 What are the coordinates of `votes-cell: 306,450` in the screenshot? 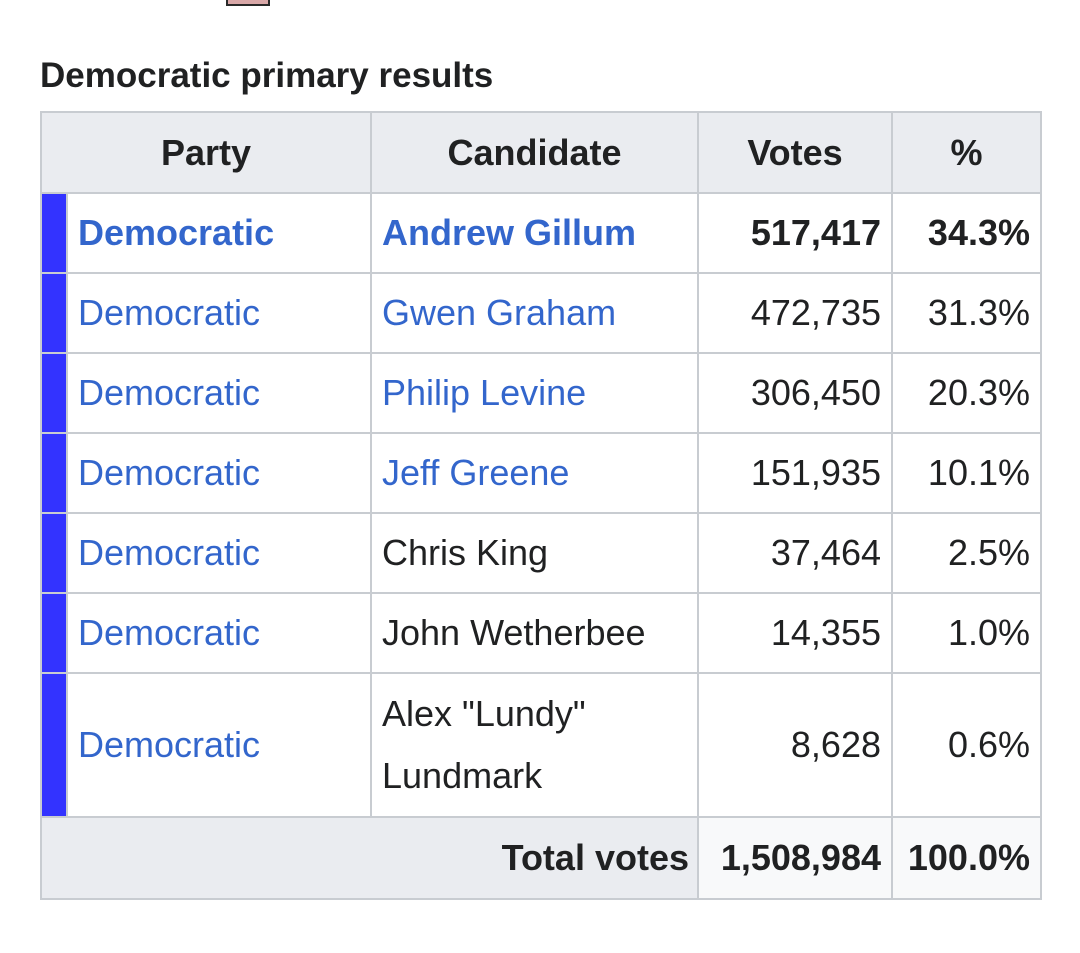 It's located at (795, 393).